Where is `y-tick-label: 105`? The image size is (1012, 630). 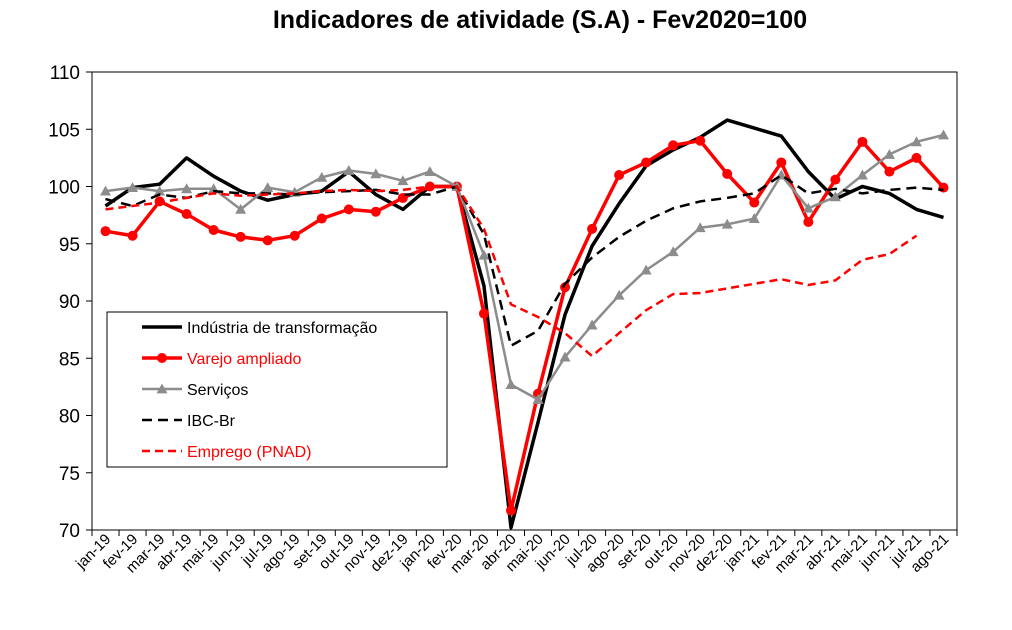
y-tick-label: 105 is located at coordinates (64, 130).